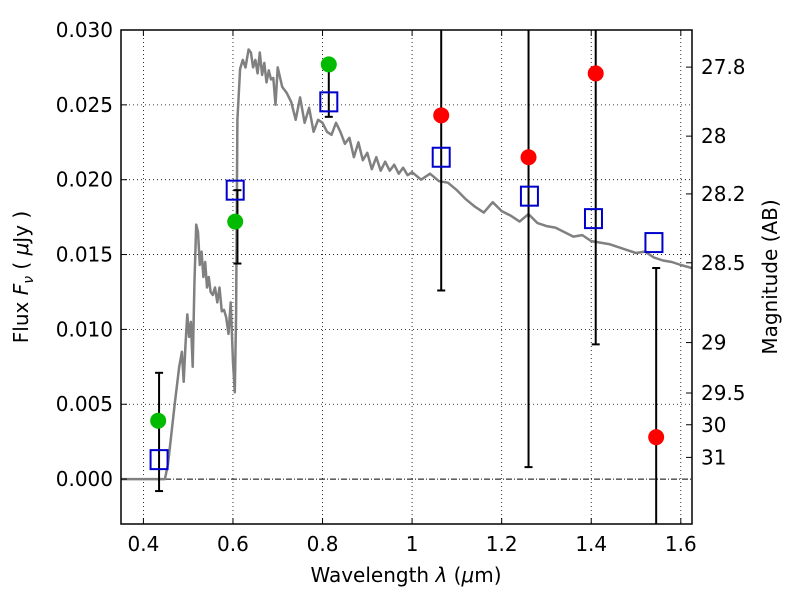  I want to click on y-tick-label: 0.000, so click(84, 479).